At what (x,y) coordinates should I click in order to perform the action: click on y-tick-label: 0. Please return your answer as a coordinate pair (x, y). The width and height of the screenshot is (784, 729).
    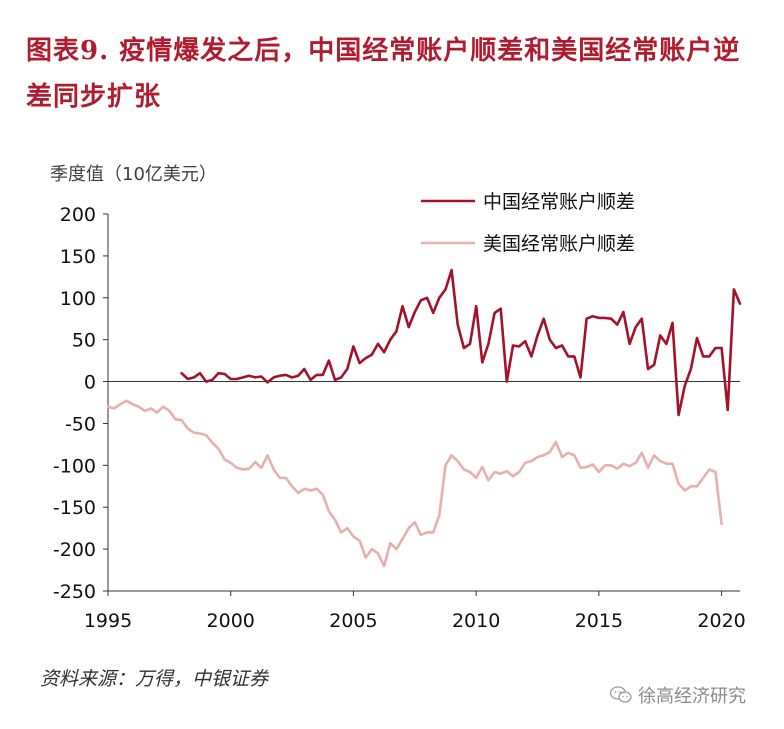
    Looking at the image, I should click on (90, 383).